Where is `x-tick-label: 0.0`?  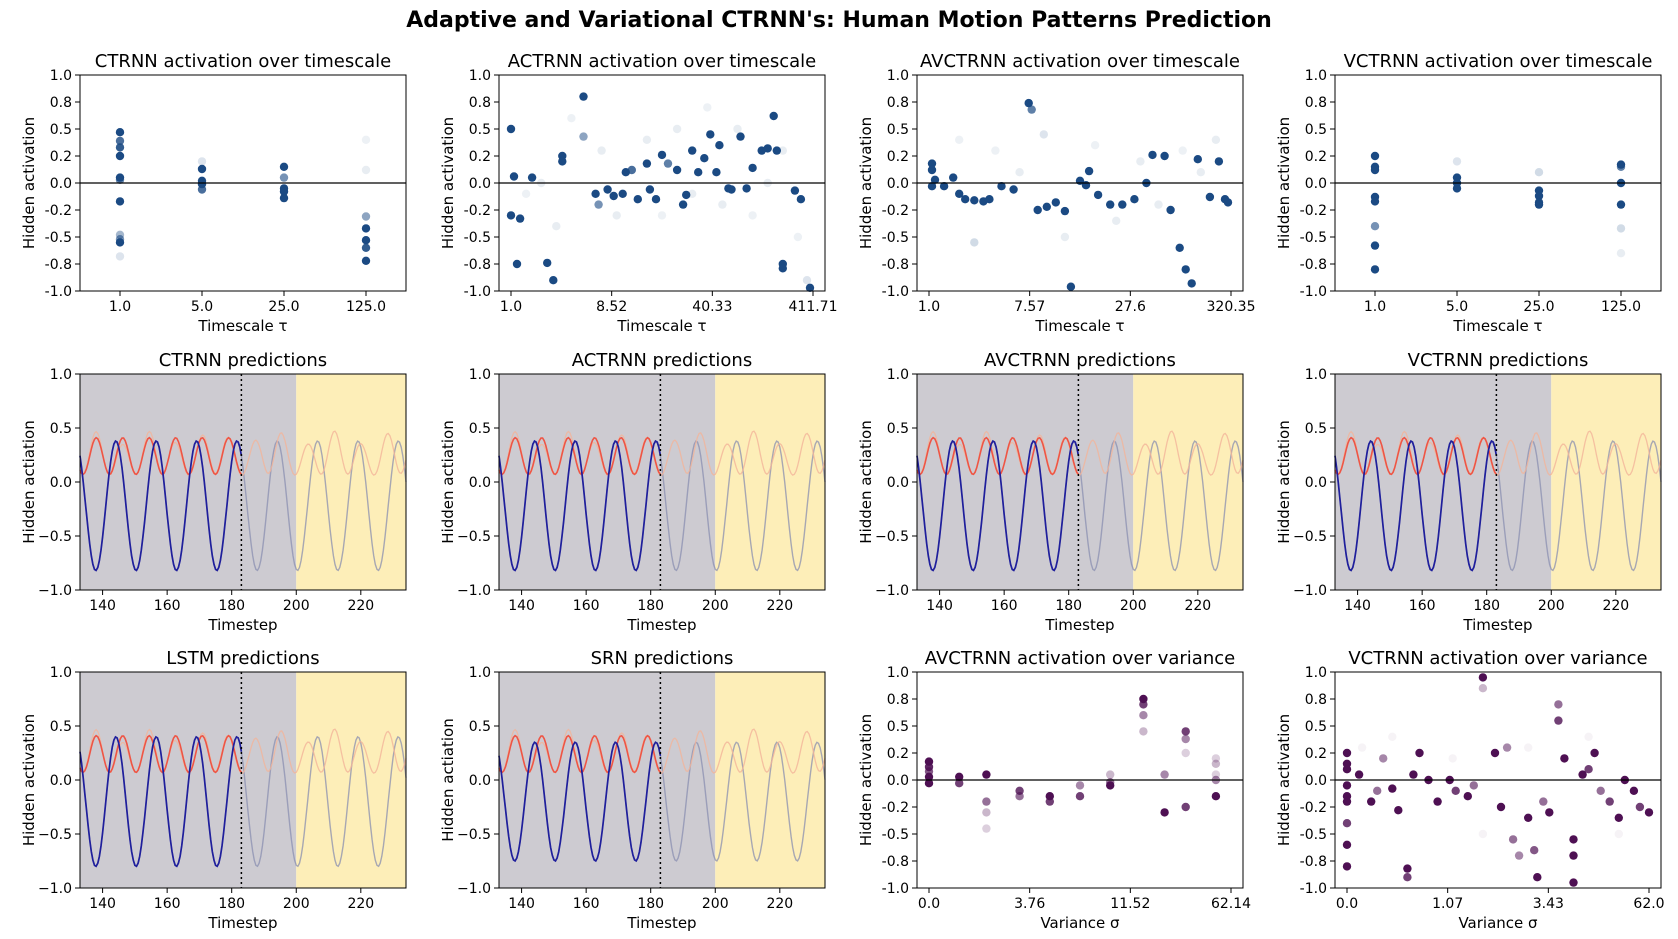
x-tick-label: 0.0 is located at coordinates (929, 904).